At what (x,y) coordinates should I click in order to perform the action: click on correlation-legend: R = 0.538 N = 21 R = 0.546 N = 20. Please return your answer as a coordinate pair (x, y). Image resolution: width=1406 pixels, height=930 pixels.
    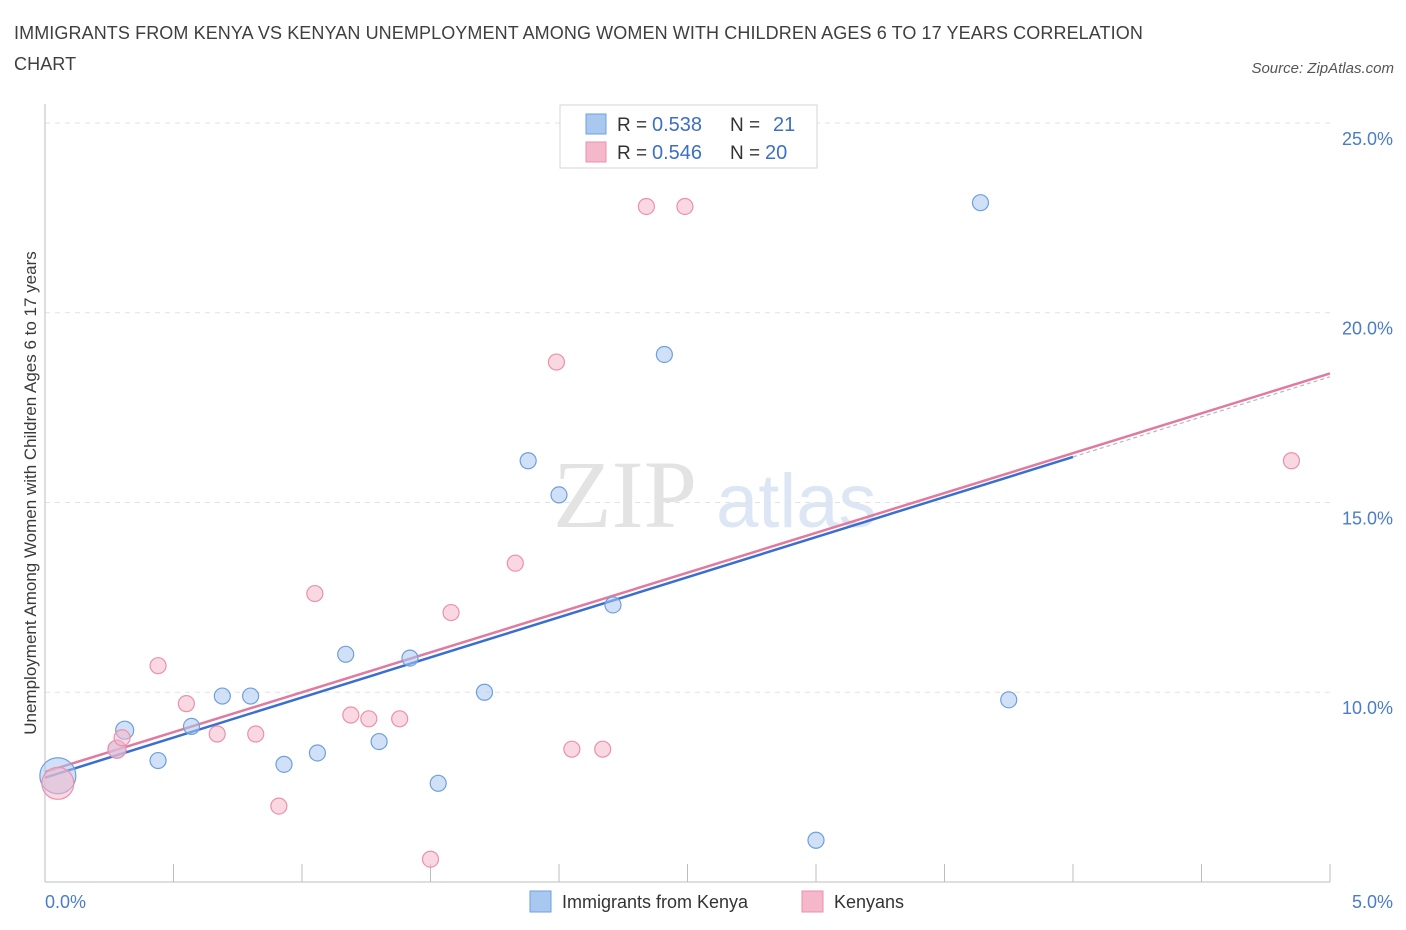
    Looking at the image, I should click on (688, 136).